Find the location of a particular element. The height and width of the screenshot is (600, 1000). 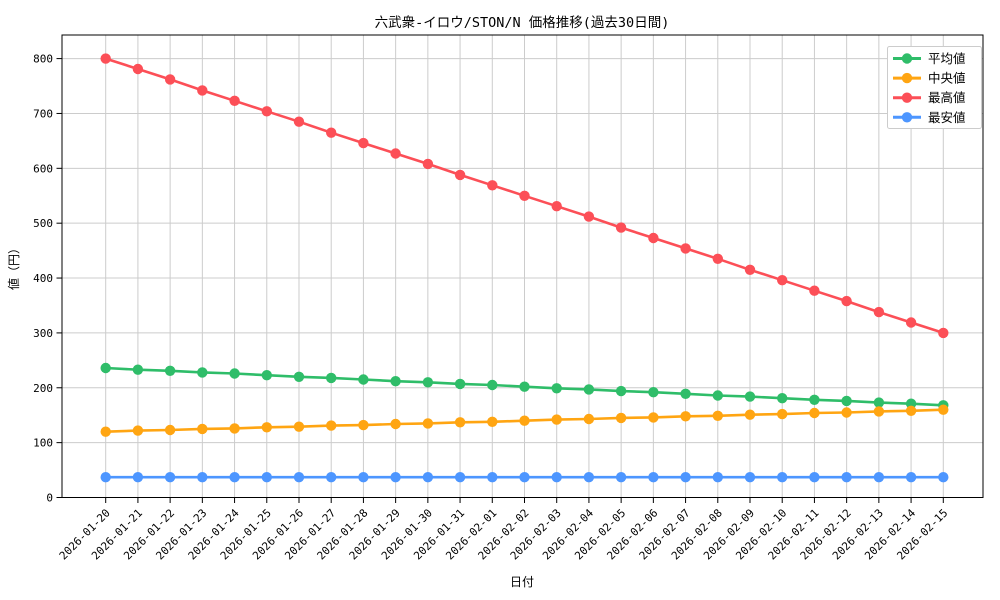

chart-title: 六武衆-イロウ/STON/N 価格推移(過去30日間) is located at coordinates (522, 23).